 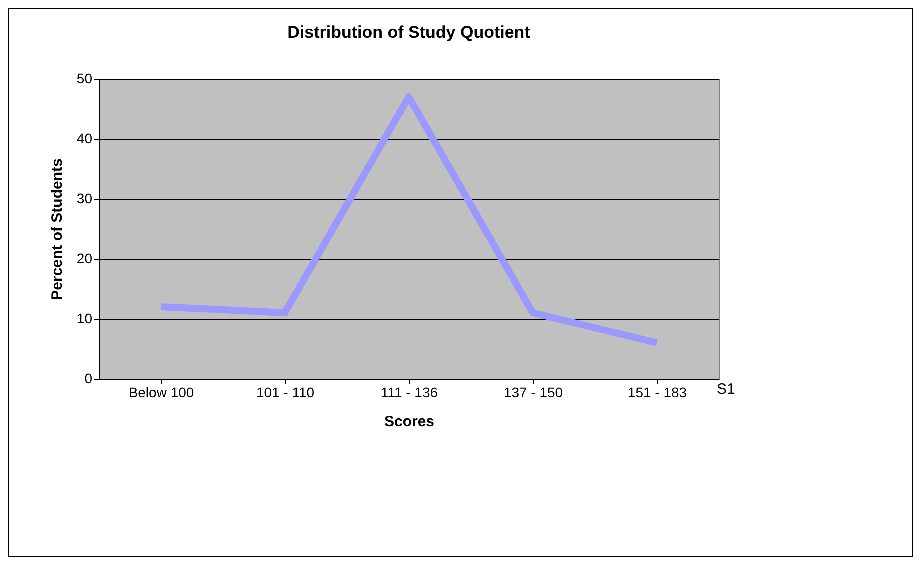 I want to click on x-tick-label: 101 - 110, so click(x=285, y=392).